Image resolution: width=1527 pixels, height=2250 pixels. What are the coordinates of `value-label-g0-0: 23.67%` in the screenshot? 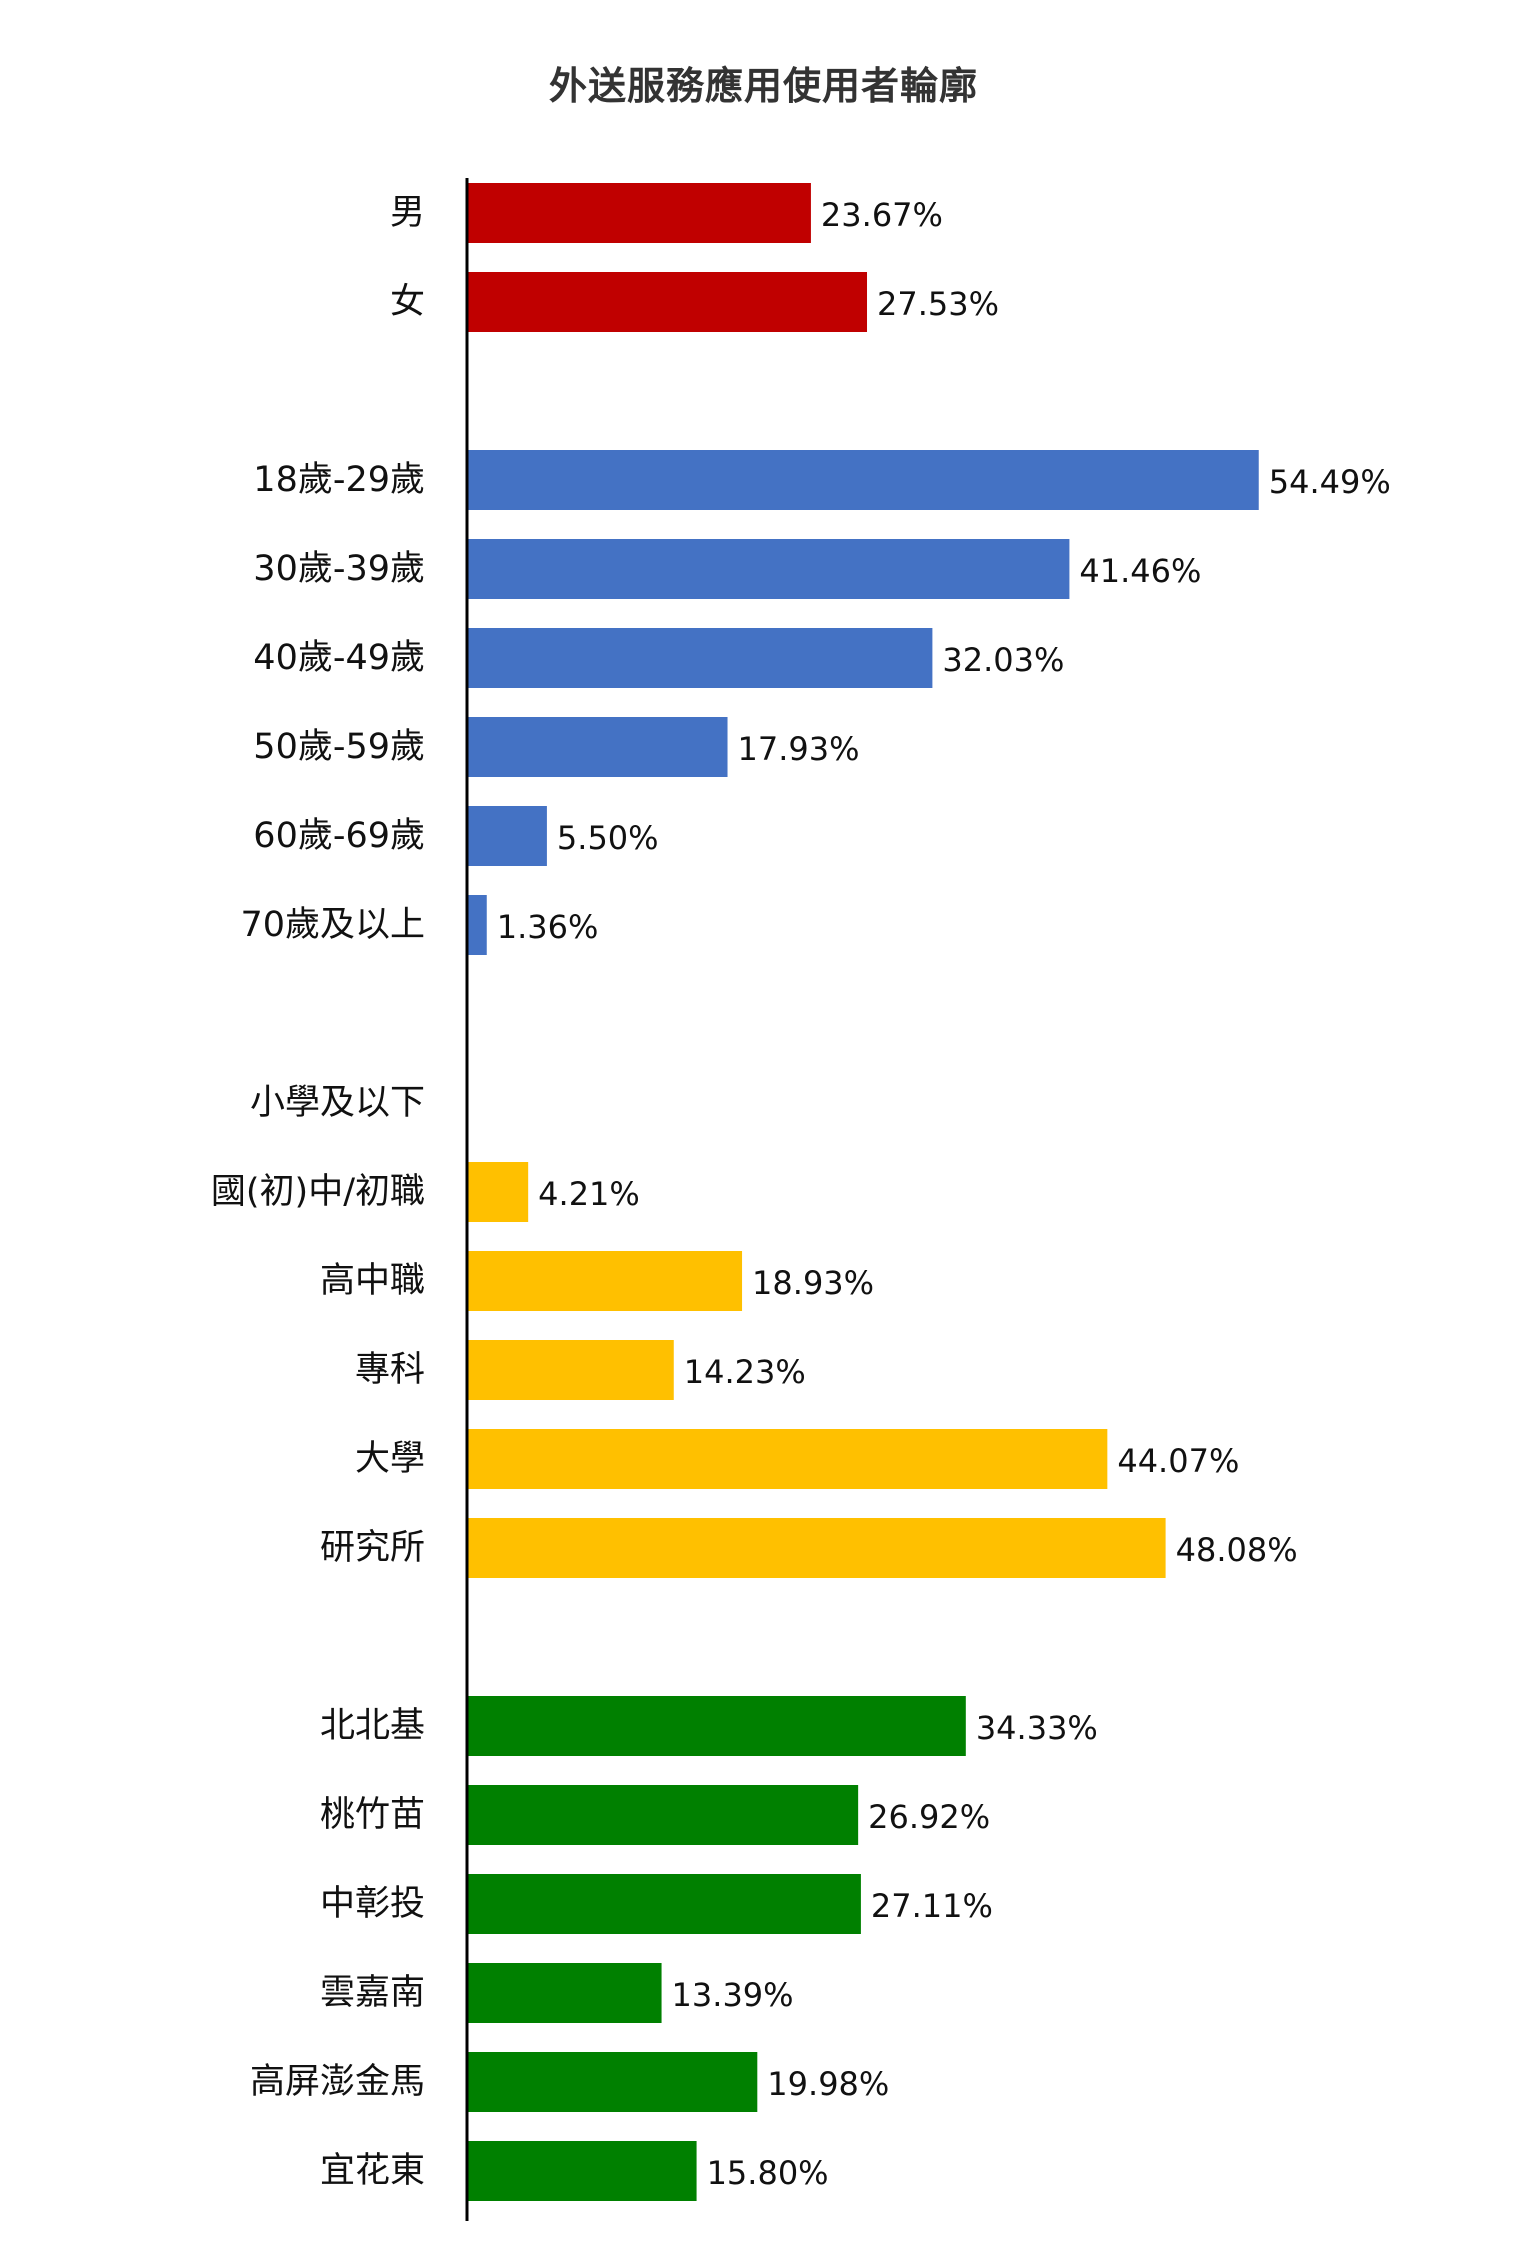 It's located at (882, 215).